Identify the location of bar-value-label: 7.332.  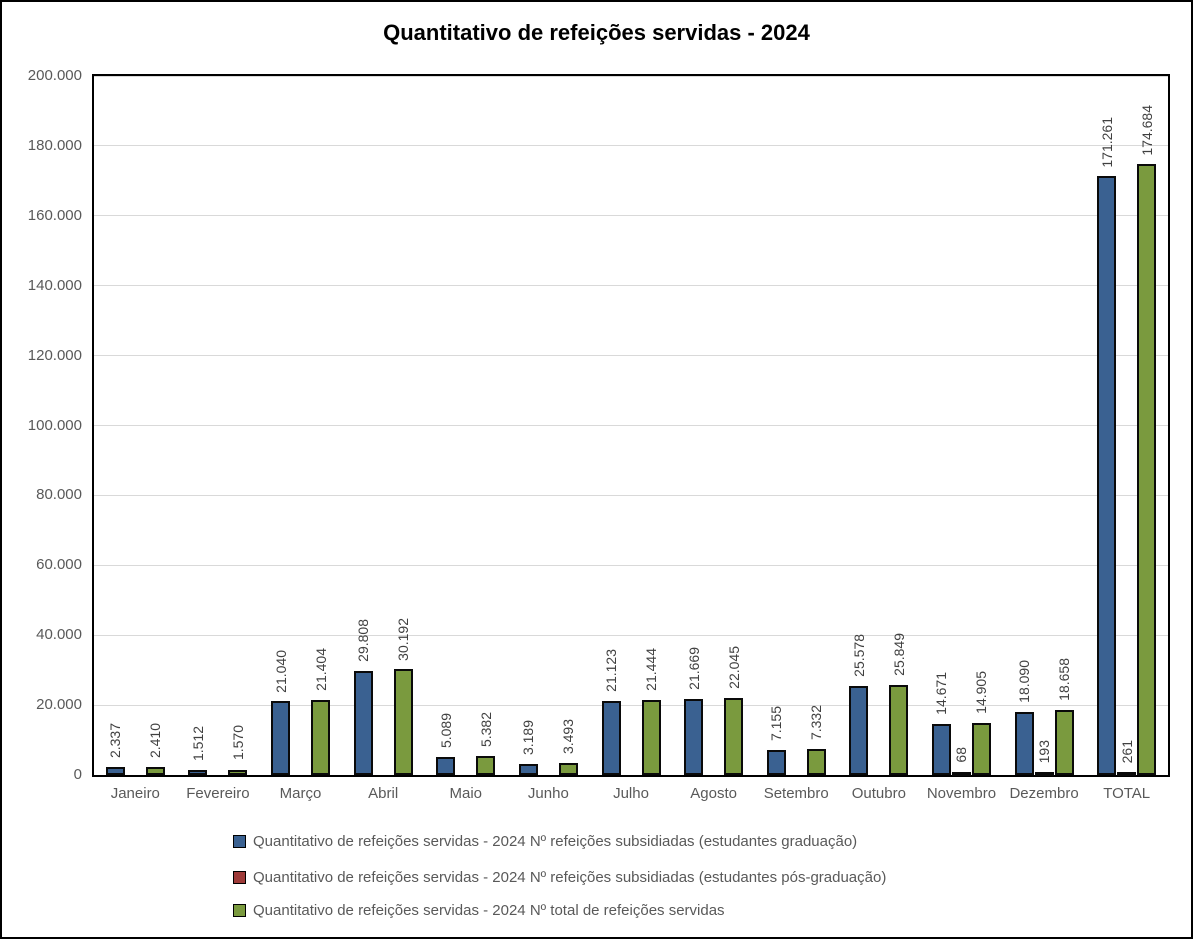
(816, 723).